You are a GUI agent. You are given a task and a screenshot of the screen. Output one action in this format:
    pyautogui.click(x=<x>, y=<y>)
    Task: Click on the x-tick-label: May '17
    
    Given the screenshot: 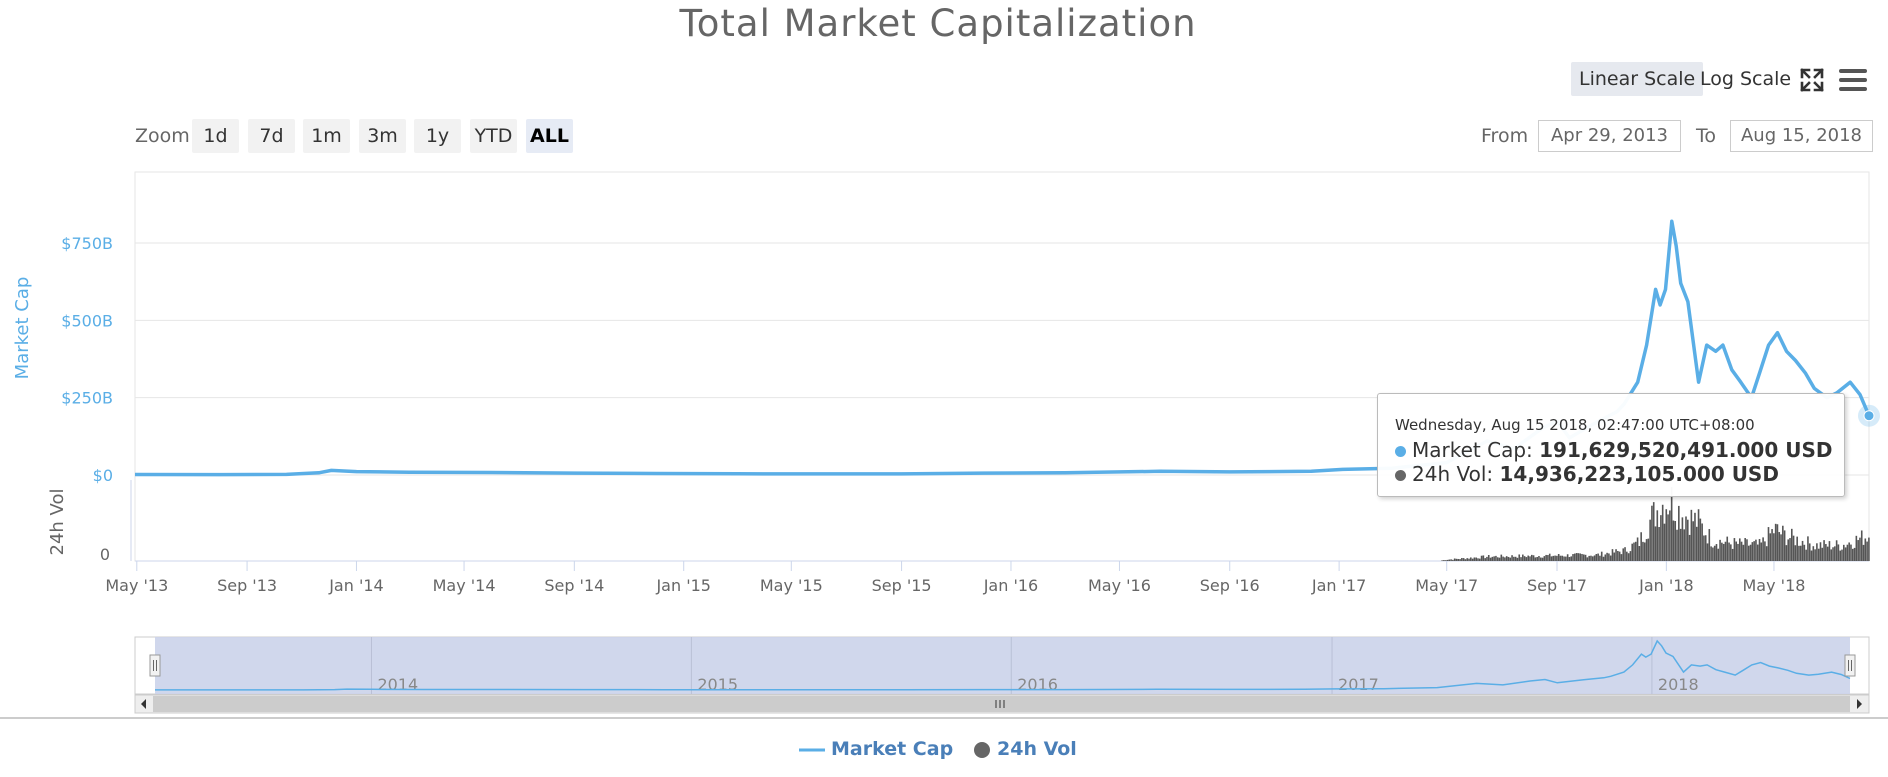 What is the action you would take?
    pyautogui.click(x=1446, y=585)
    